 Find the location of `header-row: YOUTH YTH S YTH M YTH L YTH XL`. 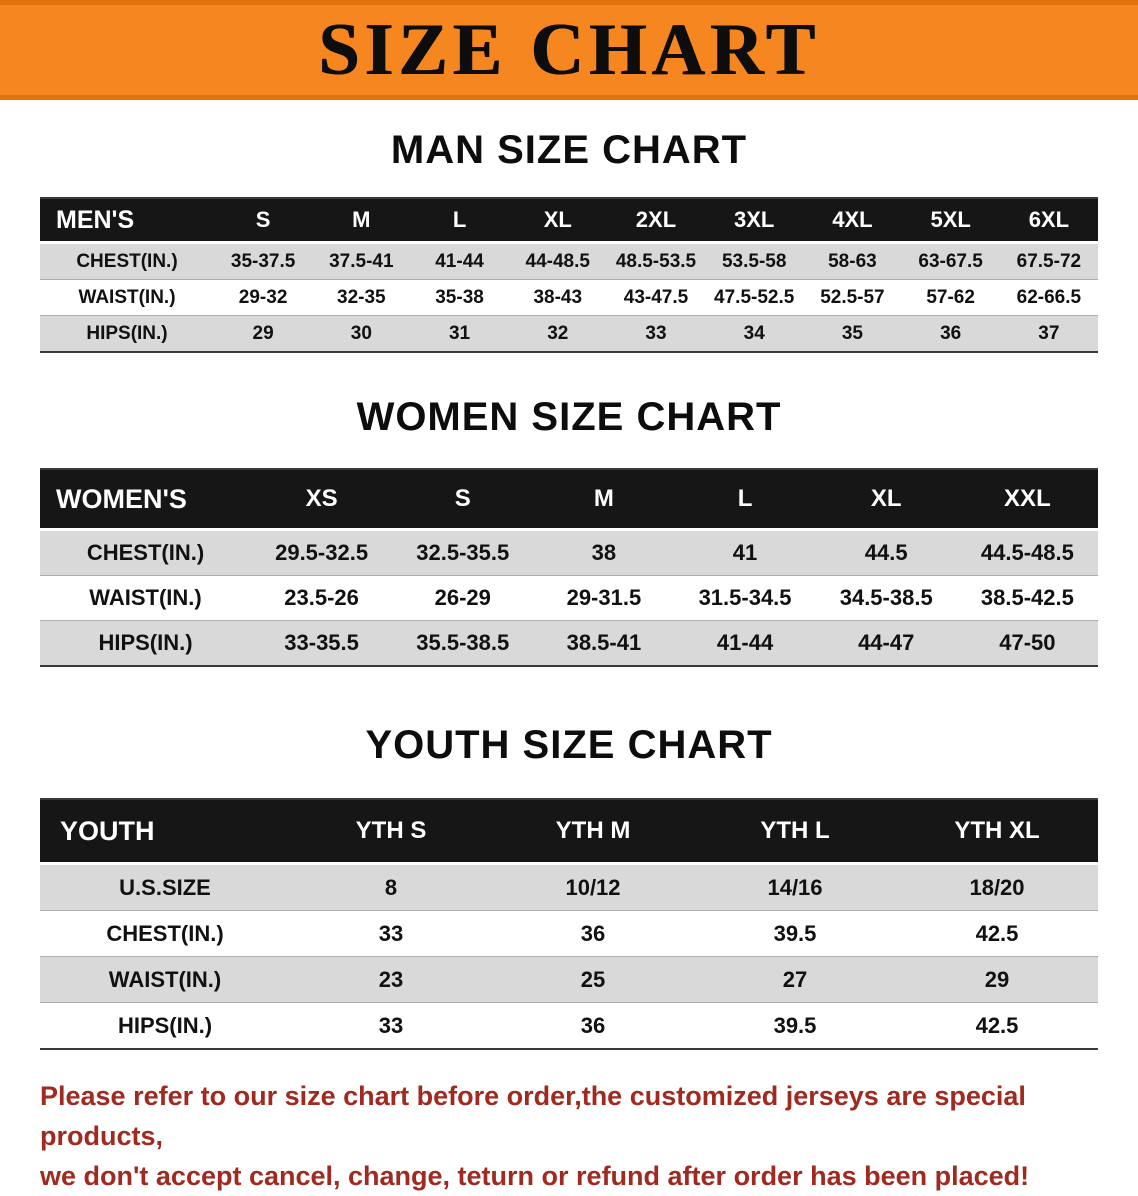

header-row: YOUTH YTH S YTH M YTH L YTH XL is located at coordinates (569, 832).